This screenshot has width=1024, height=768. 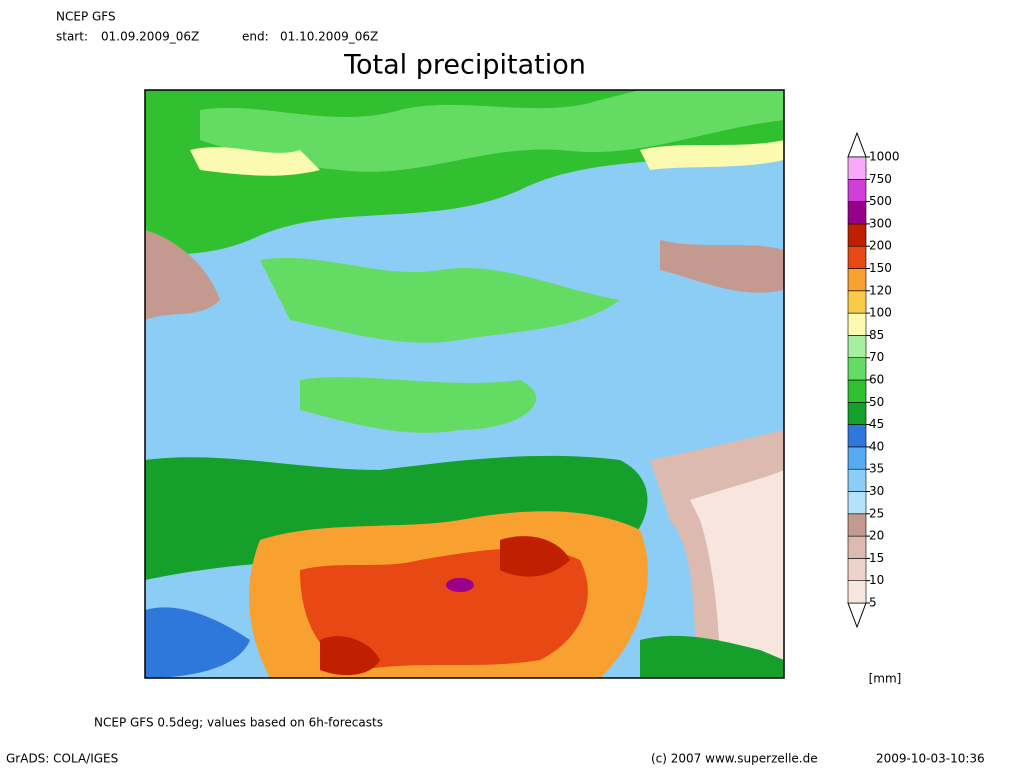 I want to click on colorbar-label: 120, so click(x=880, y=290).